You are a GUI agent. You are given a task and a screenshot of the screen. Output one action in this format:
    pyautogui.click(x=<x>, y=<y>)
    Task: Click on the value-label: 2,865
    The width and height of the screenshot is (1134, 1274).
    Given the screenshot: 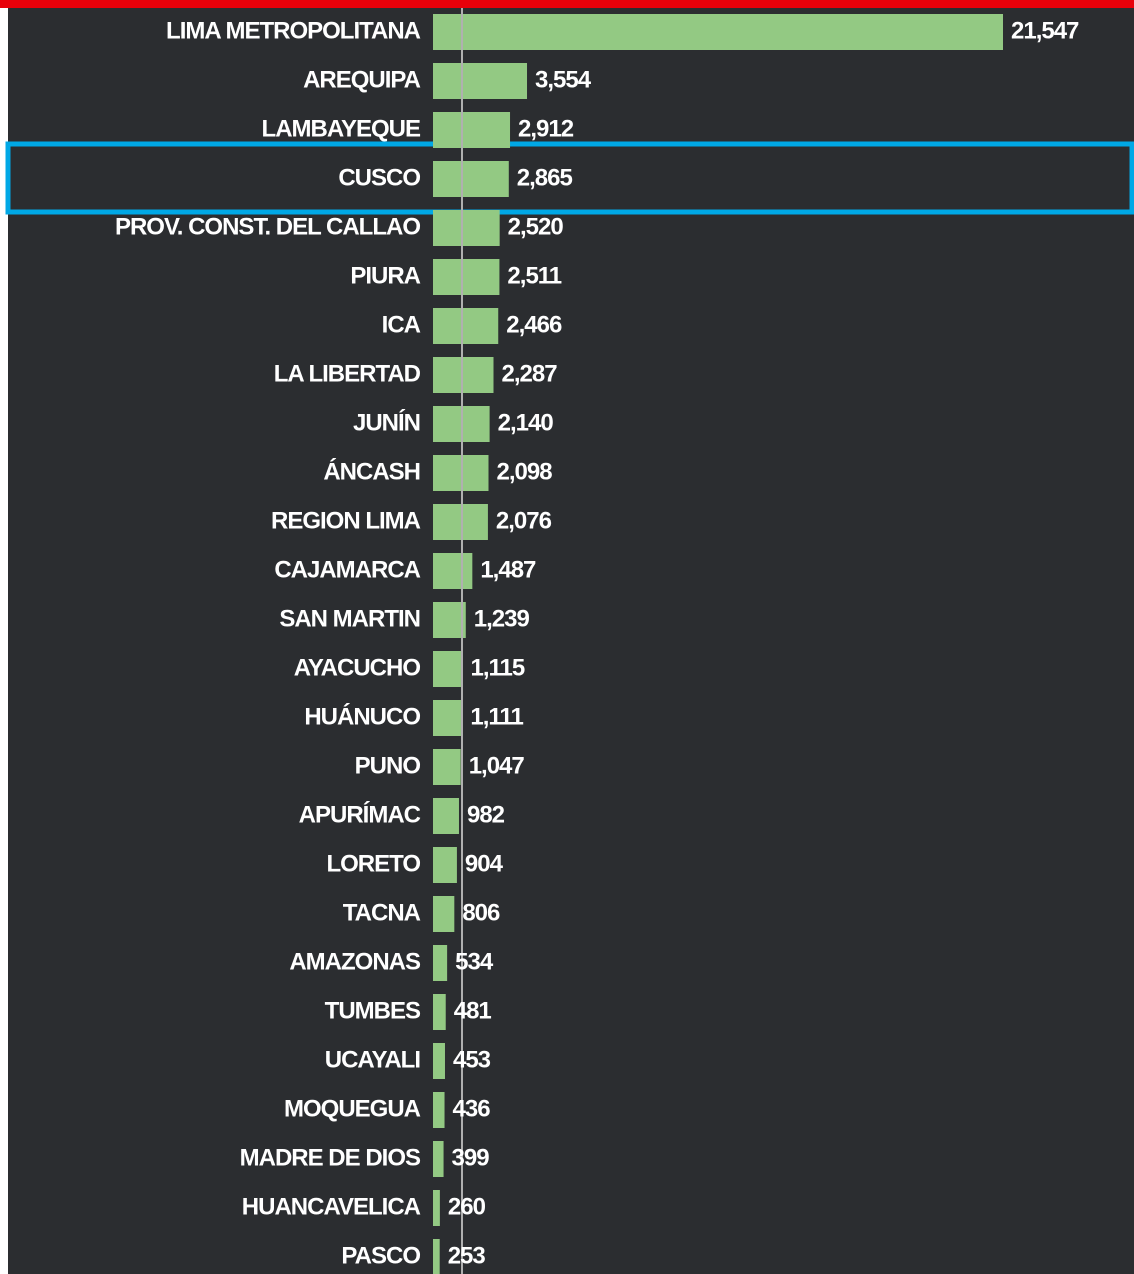 What is the action you would take?
    pyautogui.click(x=545, y=177)
    